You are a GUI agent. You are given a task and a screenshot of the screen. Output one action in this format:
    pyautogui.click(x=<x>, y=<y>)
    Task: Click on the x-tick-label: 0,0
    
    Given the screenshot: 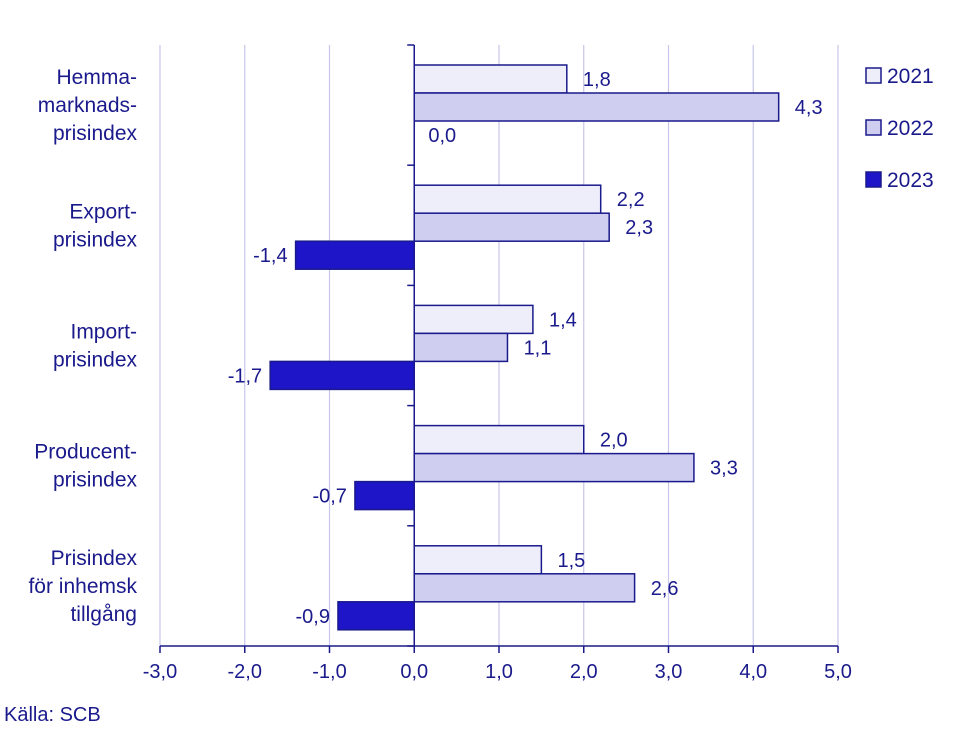 What is the action you would take?
    pyautogui.click(x=414, y=672)
    